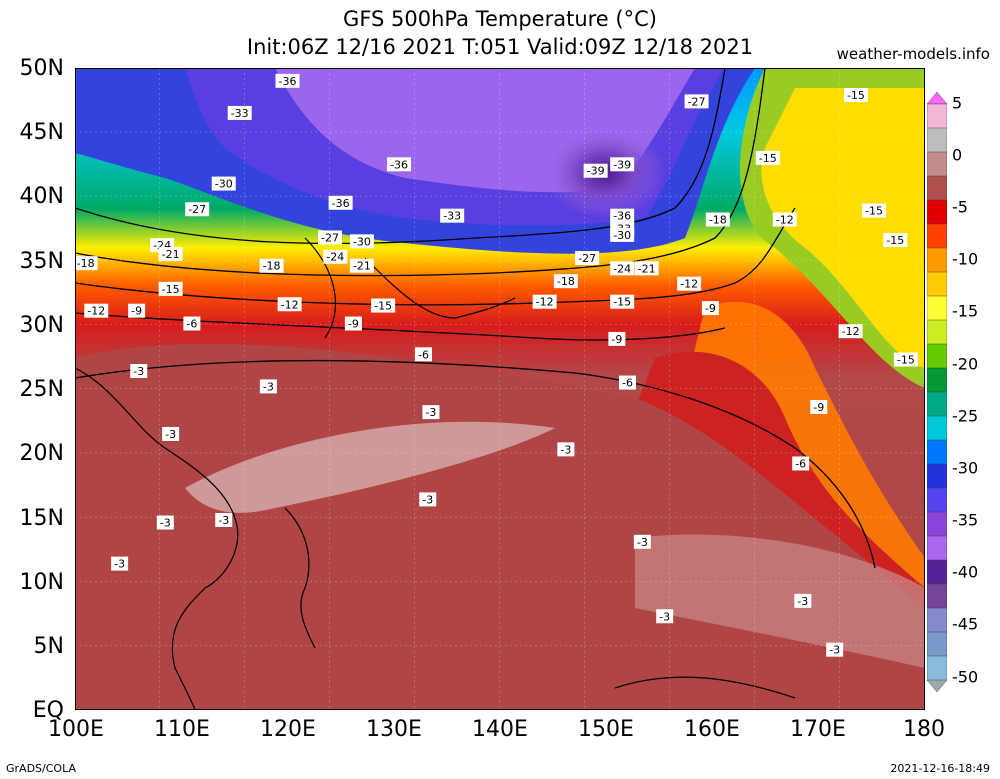 The width and height of the screenshot is (1000, 779). Describe the element at coordinates (960, 207) in the screenshot. I see `colorbar-tick: -5` at that location.